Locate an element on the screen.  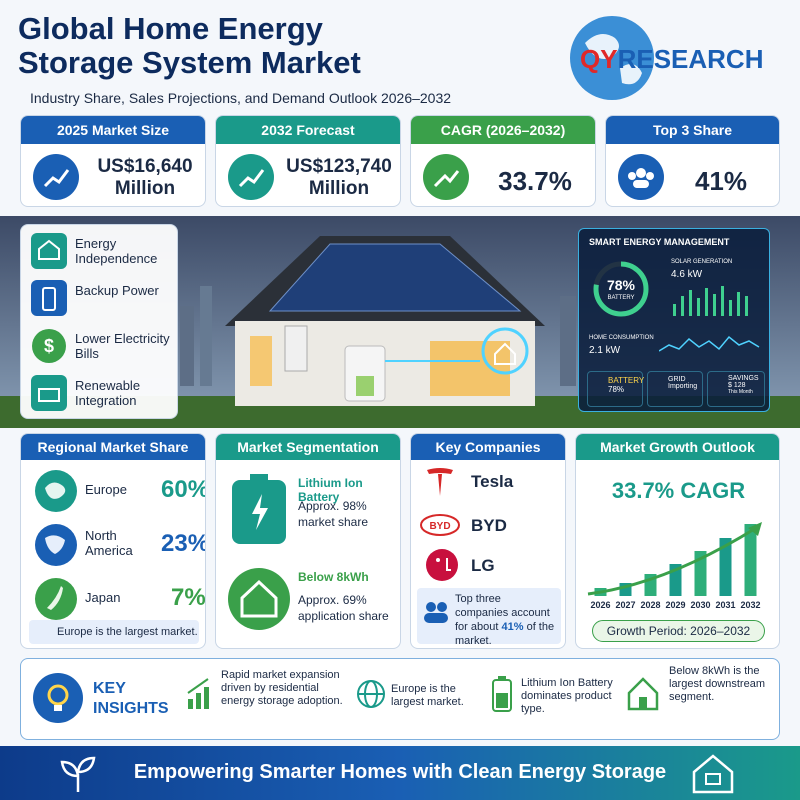
benefit: Renewable Integration is located at coordinates (101, 396).